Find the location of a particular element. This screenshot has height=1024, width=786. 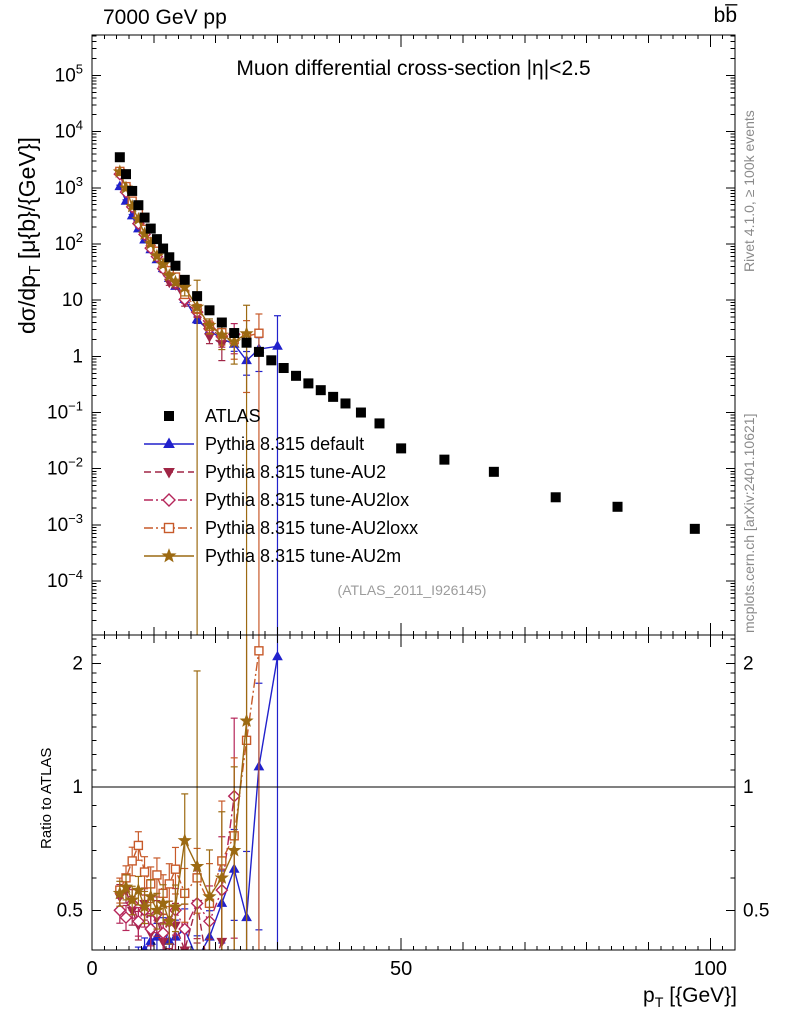

legend-label-au2m: Pythia 8.315 tune-AU2m is located at coordinates (303, 555).